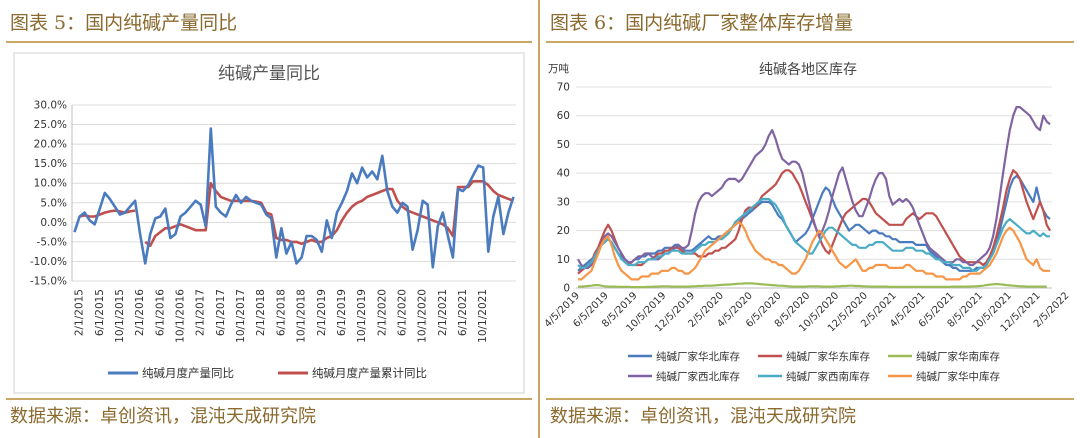 The width and height of the screenshot is (1080, 438). What do you see at coordinates (241, 316) in the screenshot?
I see `x-tick-label: 10/1/2017` at bounding box center [241, 316].